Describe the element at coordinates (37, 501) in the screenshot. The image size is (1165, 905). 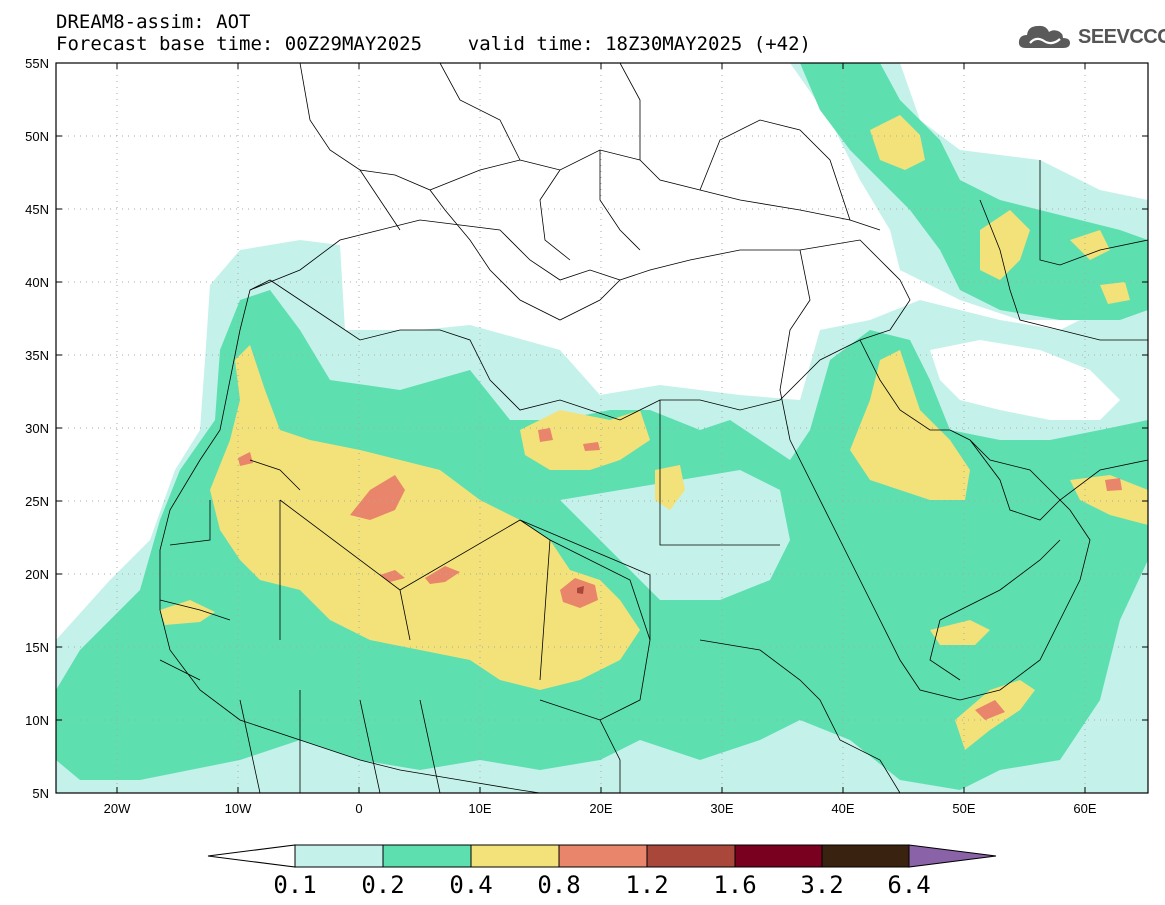
I see `lat-label: 25N` at that location.